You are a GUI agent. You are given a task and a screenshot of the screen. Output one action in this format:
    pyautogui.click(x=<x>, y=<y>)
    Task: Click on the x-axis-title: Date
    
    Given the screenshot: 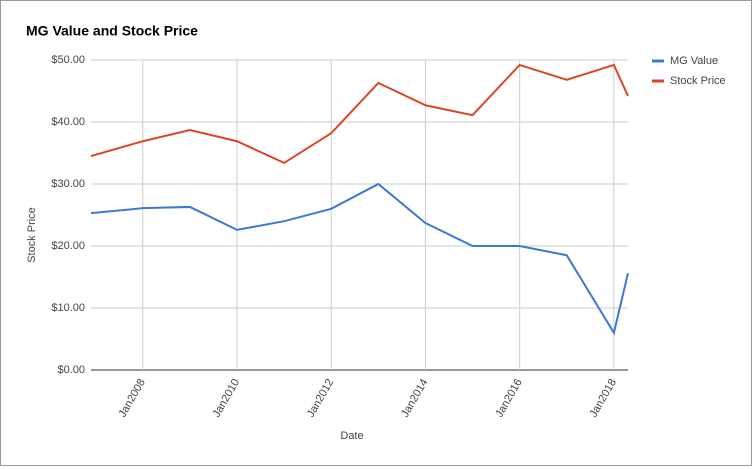 What is the action you would take?
    pyautogui.click(x=351, y=436)
    